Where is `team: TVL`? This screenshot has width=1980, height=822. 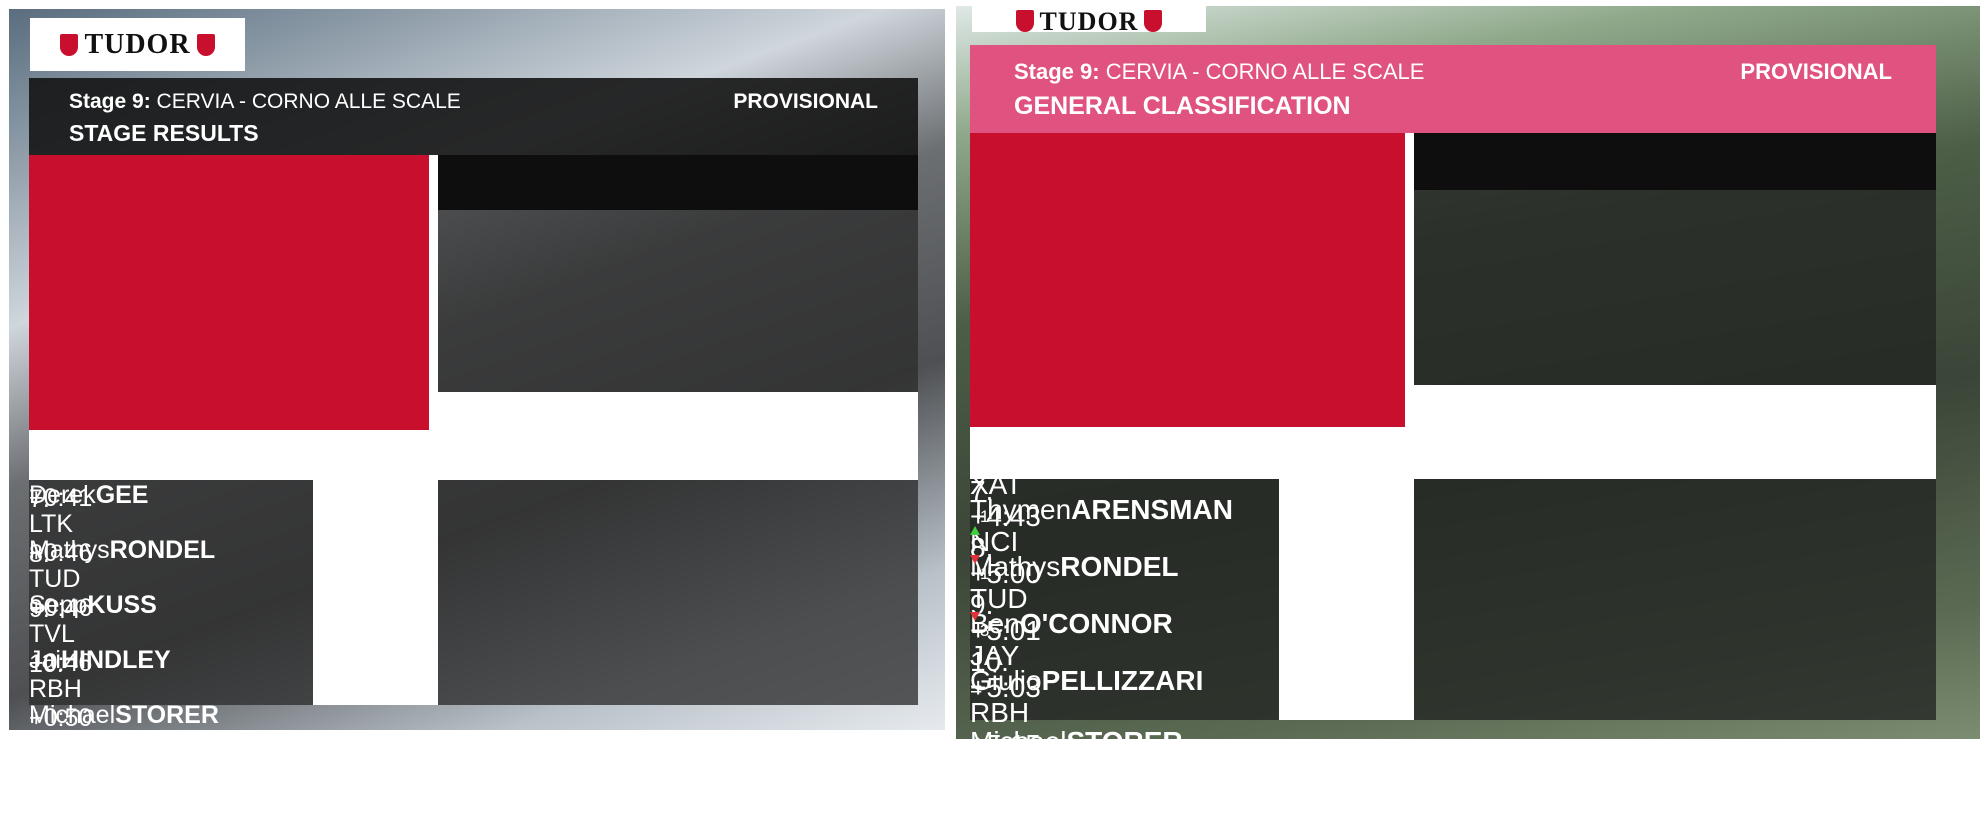
team: TVL is located at coordinates (52, 634).